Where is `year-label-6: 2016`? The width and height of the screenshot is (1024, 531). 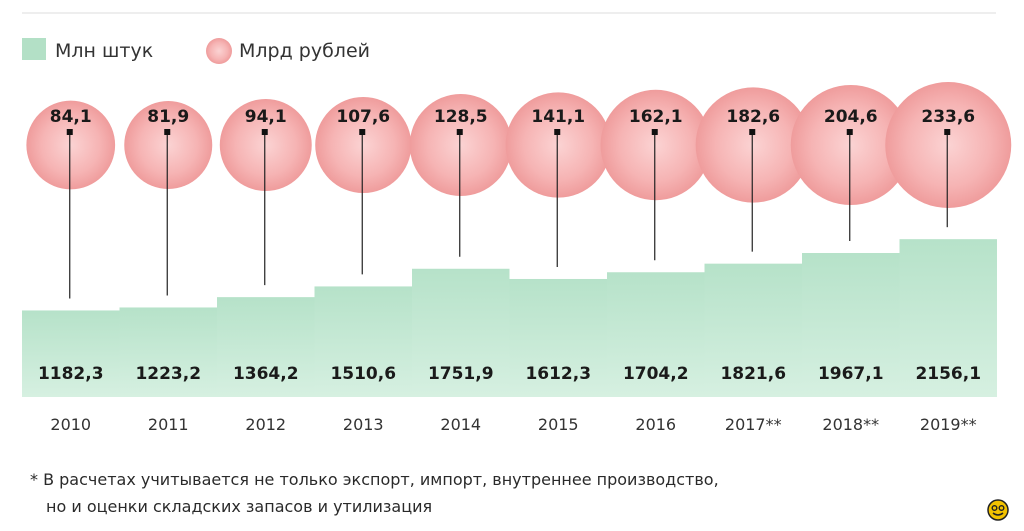
year-label-6: 2016 is located at coordinates (655, 424).